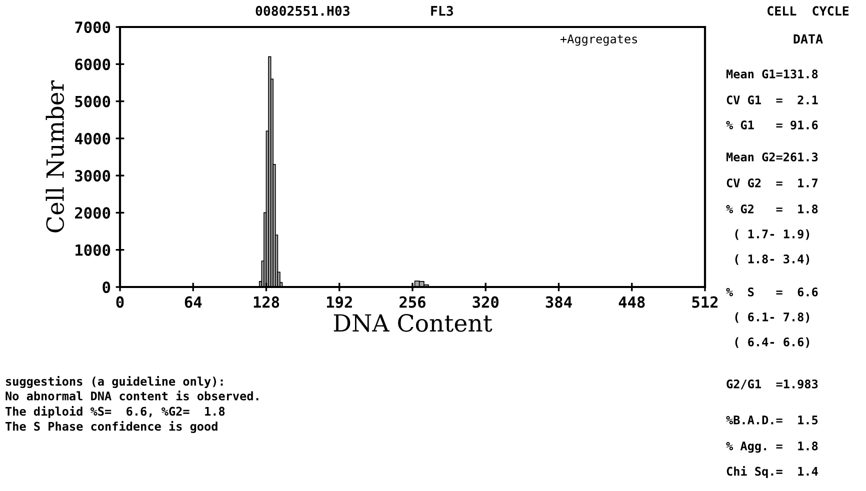 This screenshot has height=491, width=866. Describe the element at coordinates (485, 302) in the screenshot. I see `x-tick-label: 320` at that location.